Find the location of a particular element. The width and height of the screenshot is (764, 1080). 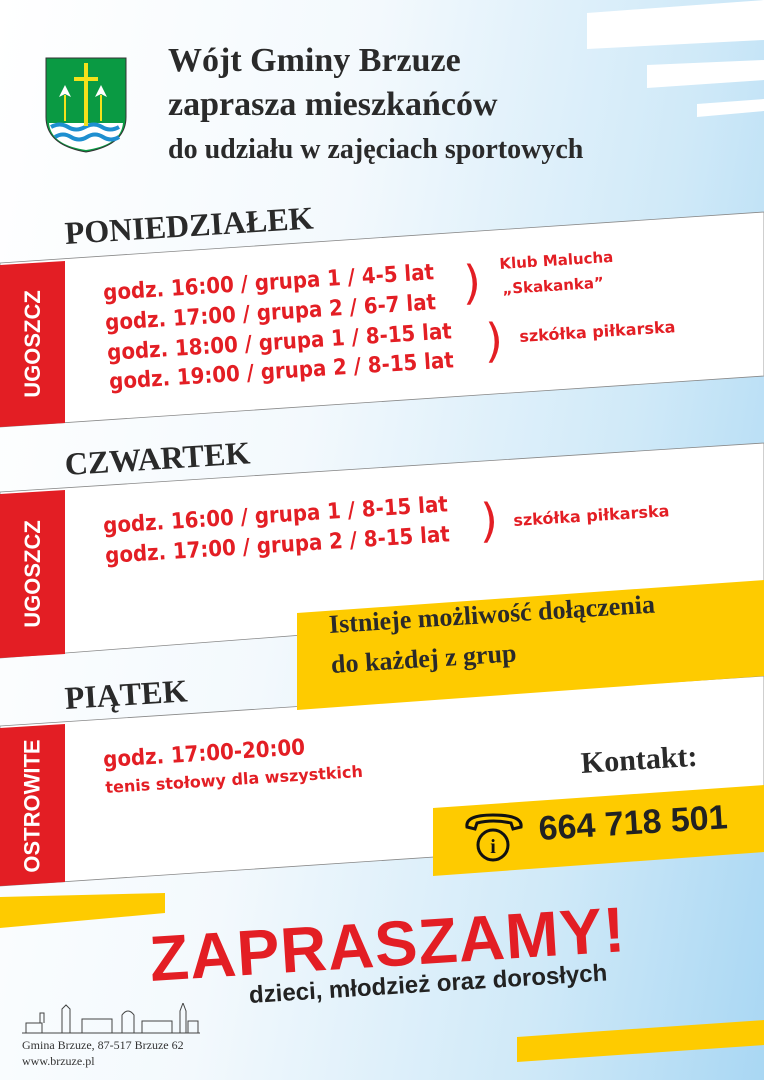

title-line-1: Wójt Gminy Brzuze is located at coordinates (314, 60).